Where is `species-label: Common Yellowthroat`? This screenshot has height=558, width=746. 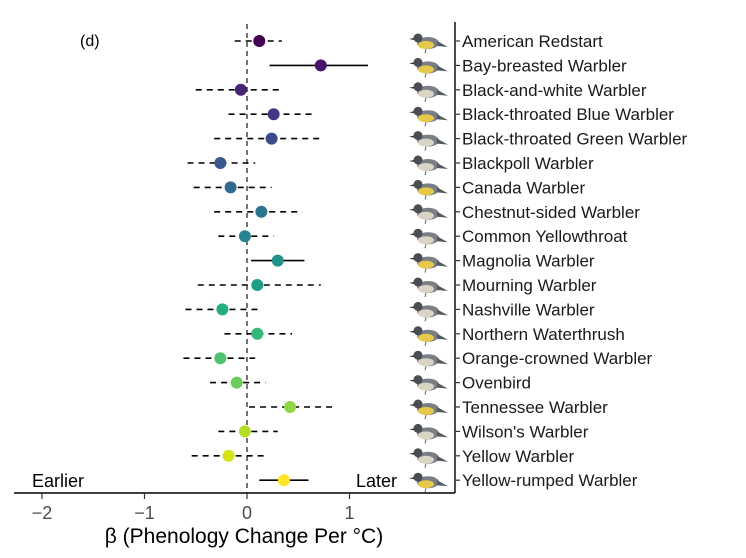 species-label: Common Yellowthroat is located at coordinates (545, 236).